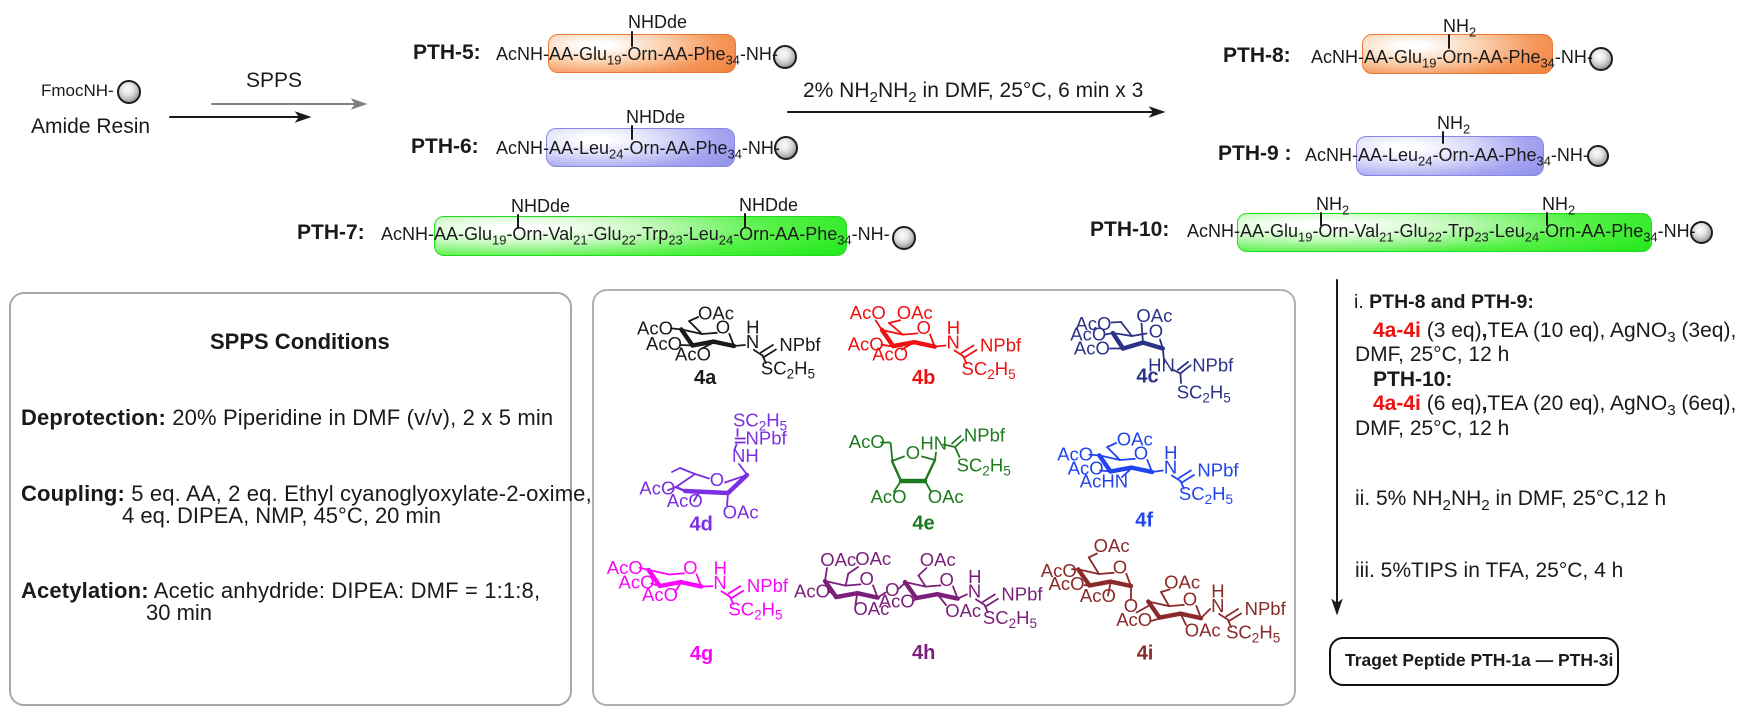 This screenshot has height=715, width=1758. I want to click on svg-text: 4d, so click(701, 525).